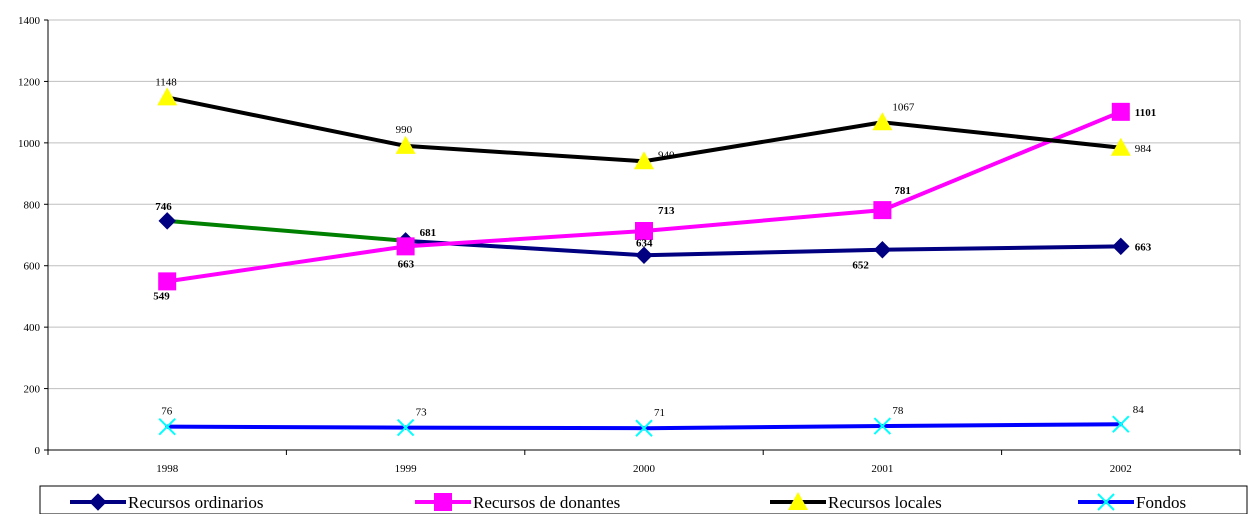  Describe the element at coordinates (406, 264) in the screenshot. I see `data-label-recursos-de-donantes-1999: 663` at that location.